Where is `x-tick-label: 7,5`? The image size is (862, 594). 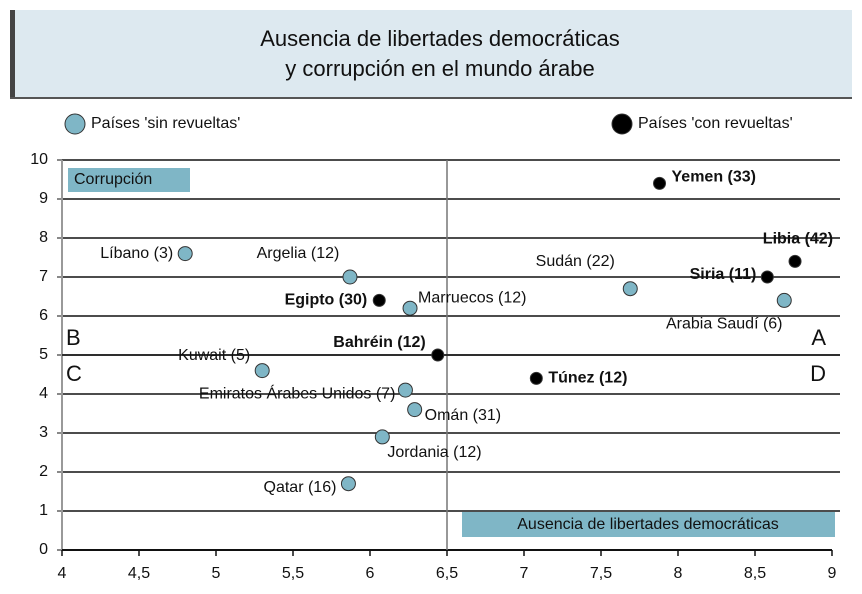
x-tick-label: 7,5 is located at coordinates (601, 573).